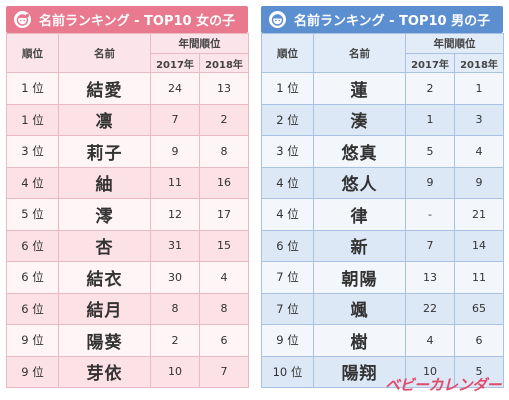 This screenshot has width=509, height=400. What do you see at coordinates (359, 277) in the screenshot?
I see `name-cell: 朝陽` at bounding box center [359, 277].